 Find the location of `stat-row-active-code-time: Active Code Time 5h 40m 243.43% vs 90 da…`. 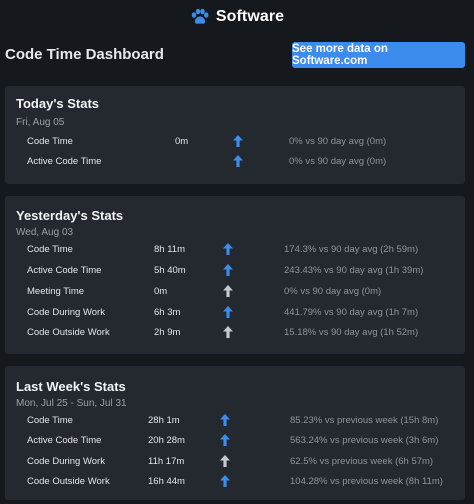

stat-row-active-code-time: Active Code Time 5h 40m 243.43% vs 90 da… is located at coordinates (235, 271).